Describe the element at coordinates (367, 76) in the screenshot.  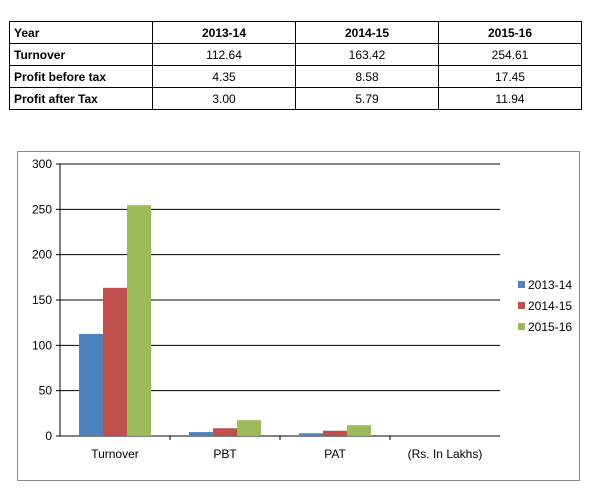
I see `table-cell: 8.58` at that location.